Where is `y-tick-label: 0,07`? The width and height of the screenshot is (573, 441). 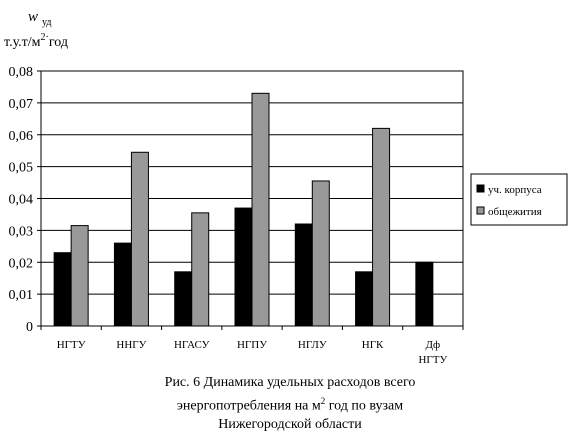 y-tick-label: 0,07 is located at coordinates (21, 104).